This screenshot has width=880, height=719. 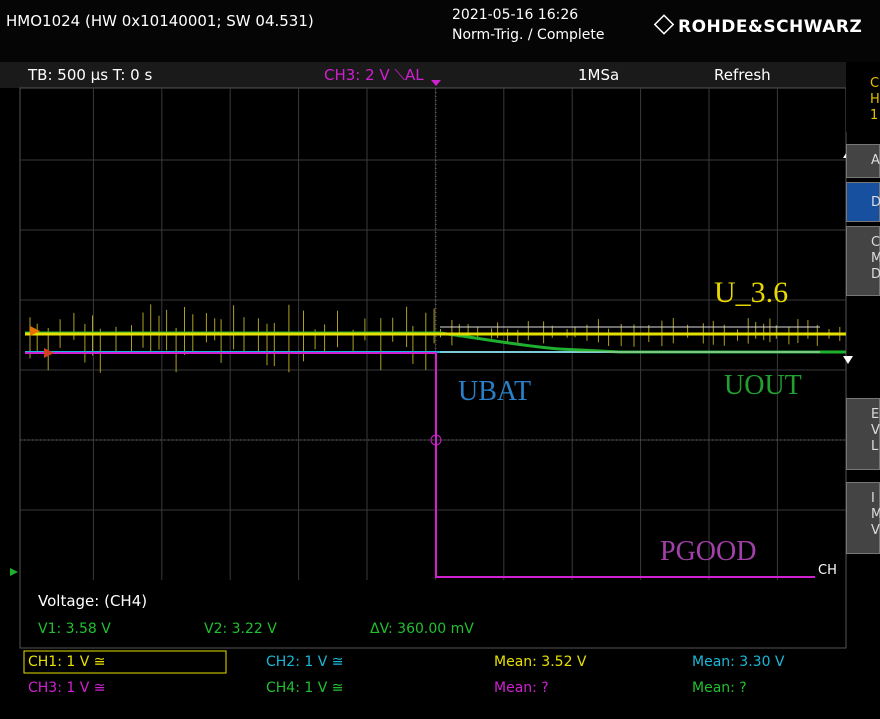 I want to click on datetime: 2021-05-16 16:26, so click(x=515, y=15).